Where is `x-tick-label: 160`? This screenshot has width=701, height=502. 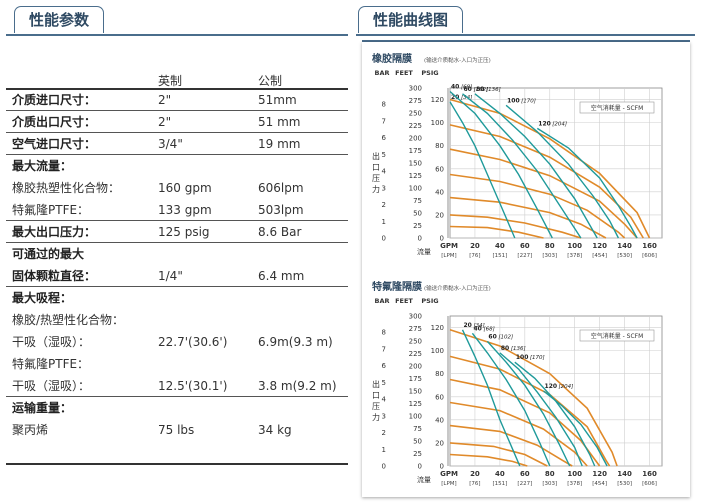 x-tick-label: 160 is located at coordinates (649, 474).